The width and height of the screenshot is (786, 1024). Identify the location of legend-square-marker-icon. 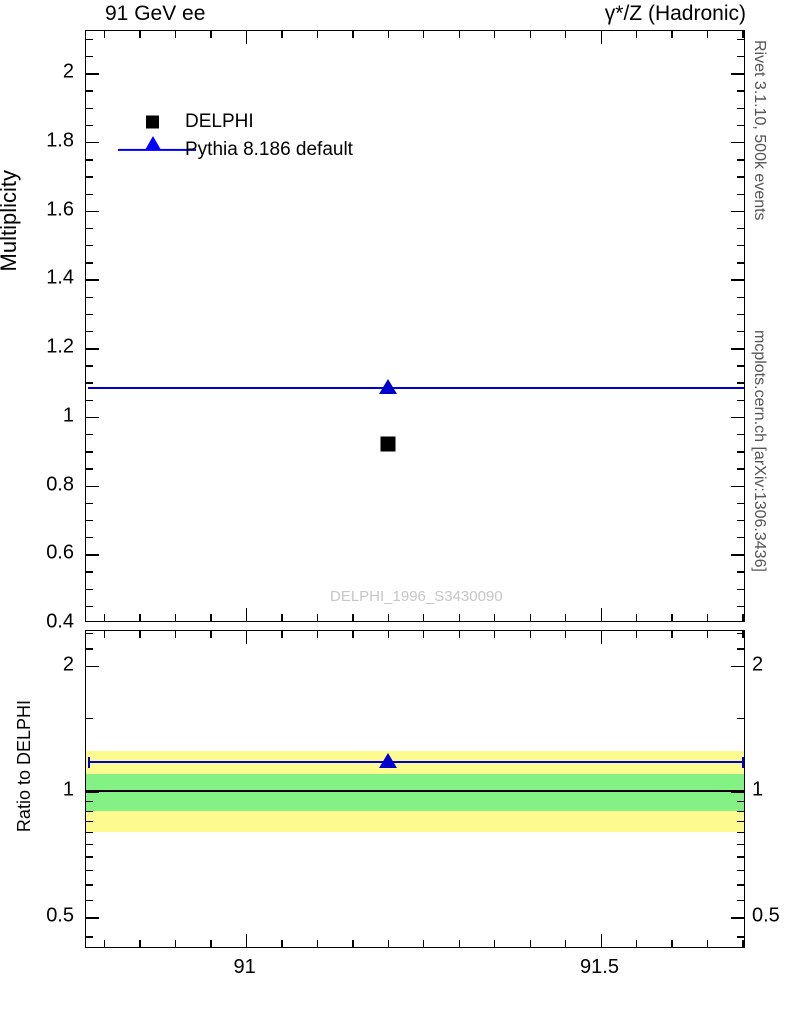
(152, 122).